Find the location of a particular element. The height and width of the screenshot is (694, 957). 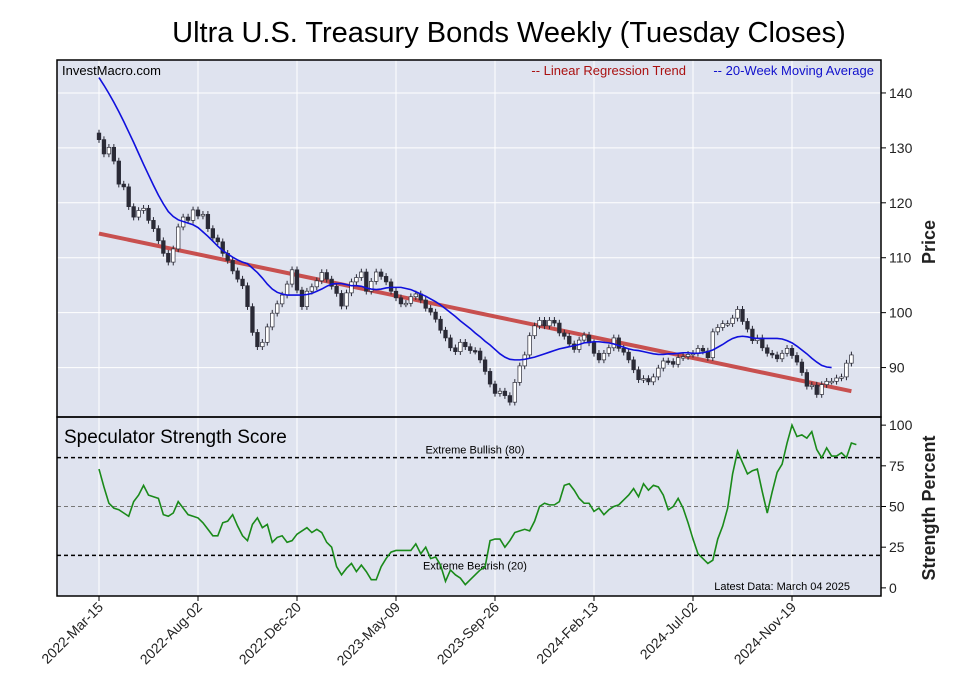

strength-y-axis: 0 25 50 75 100 is located at coordinates (897, 506).